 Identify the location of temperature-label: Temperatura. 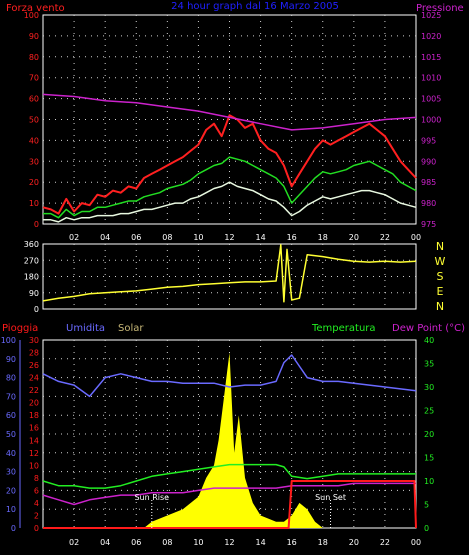
(343, 328).